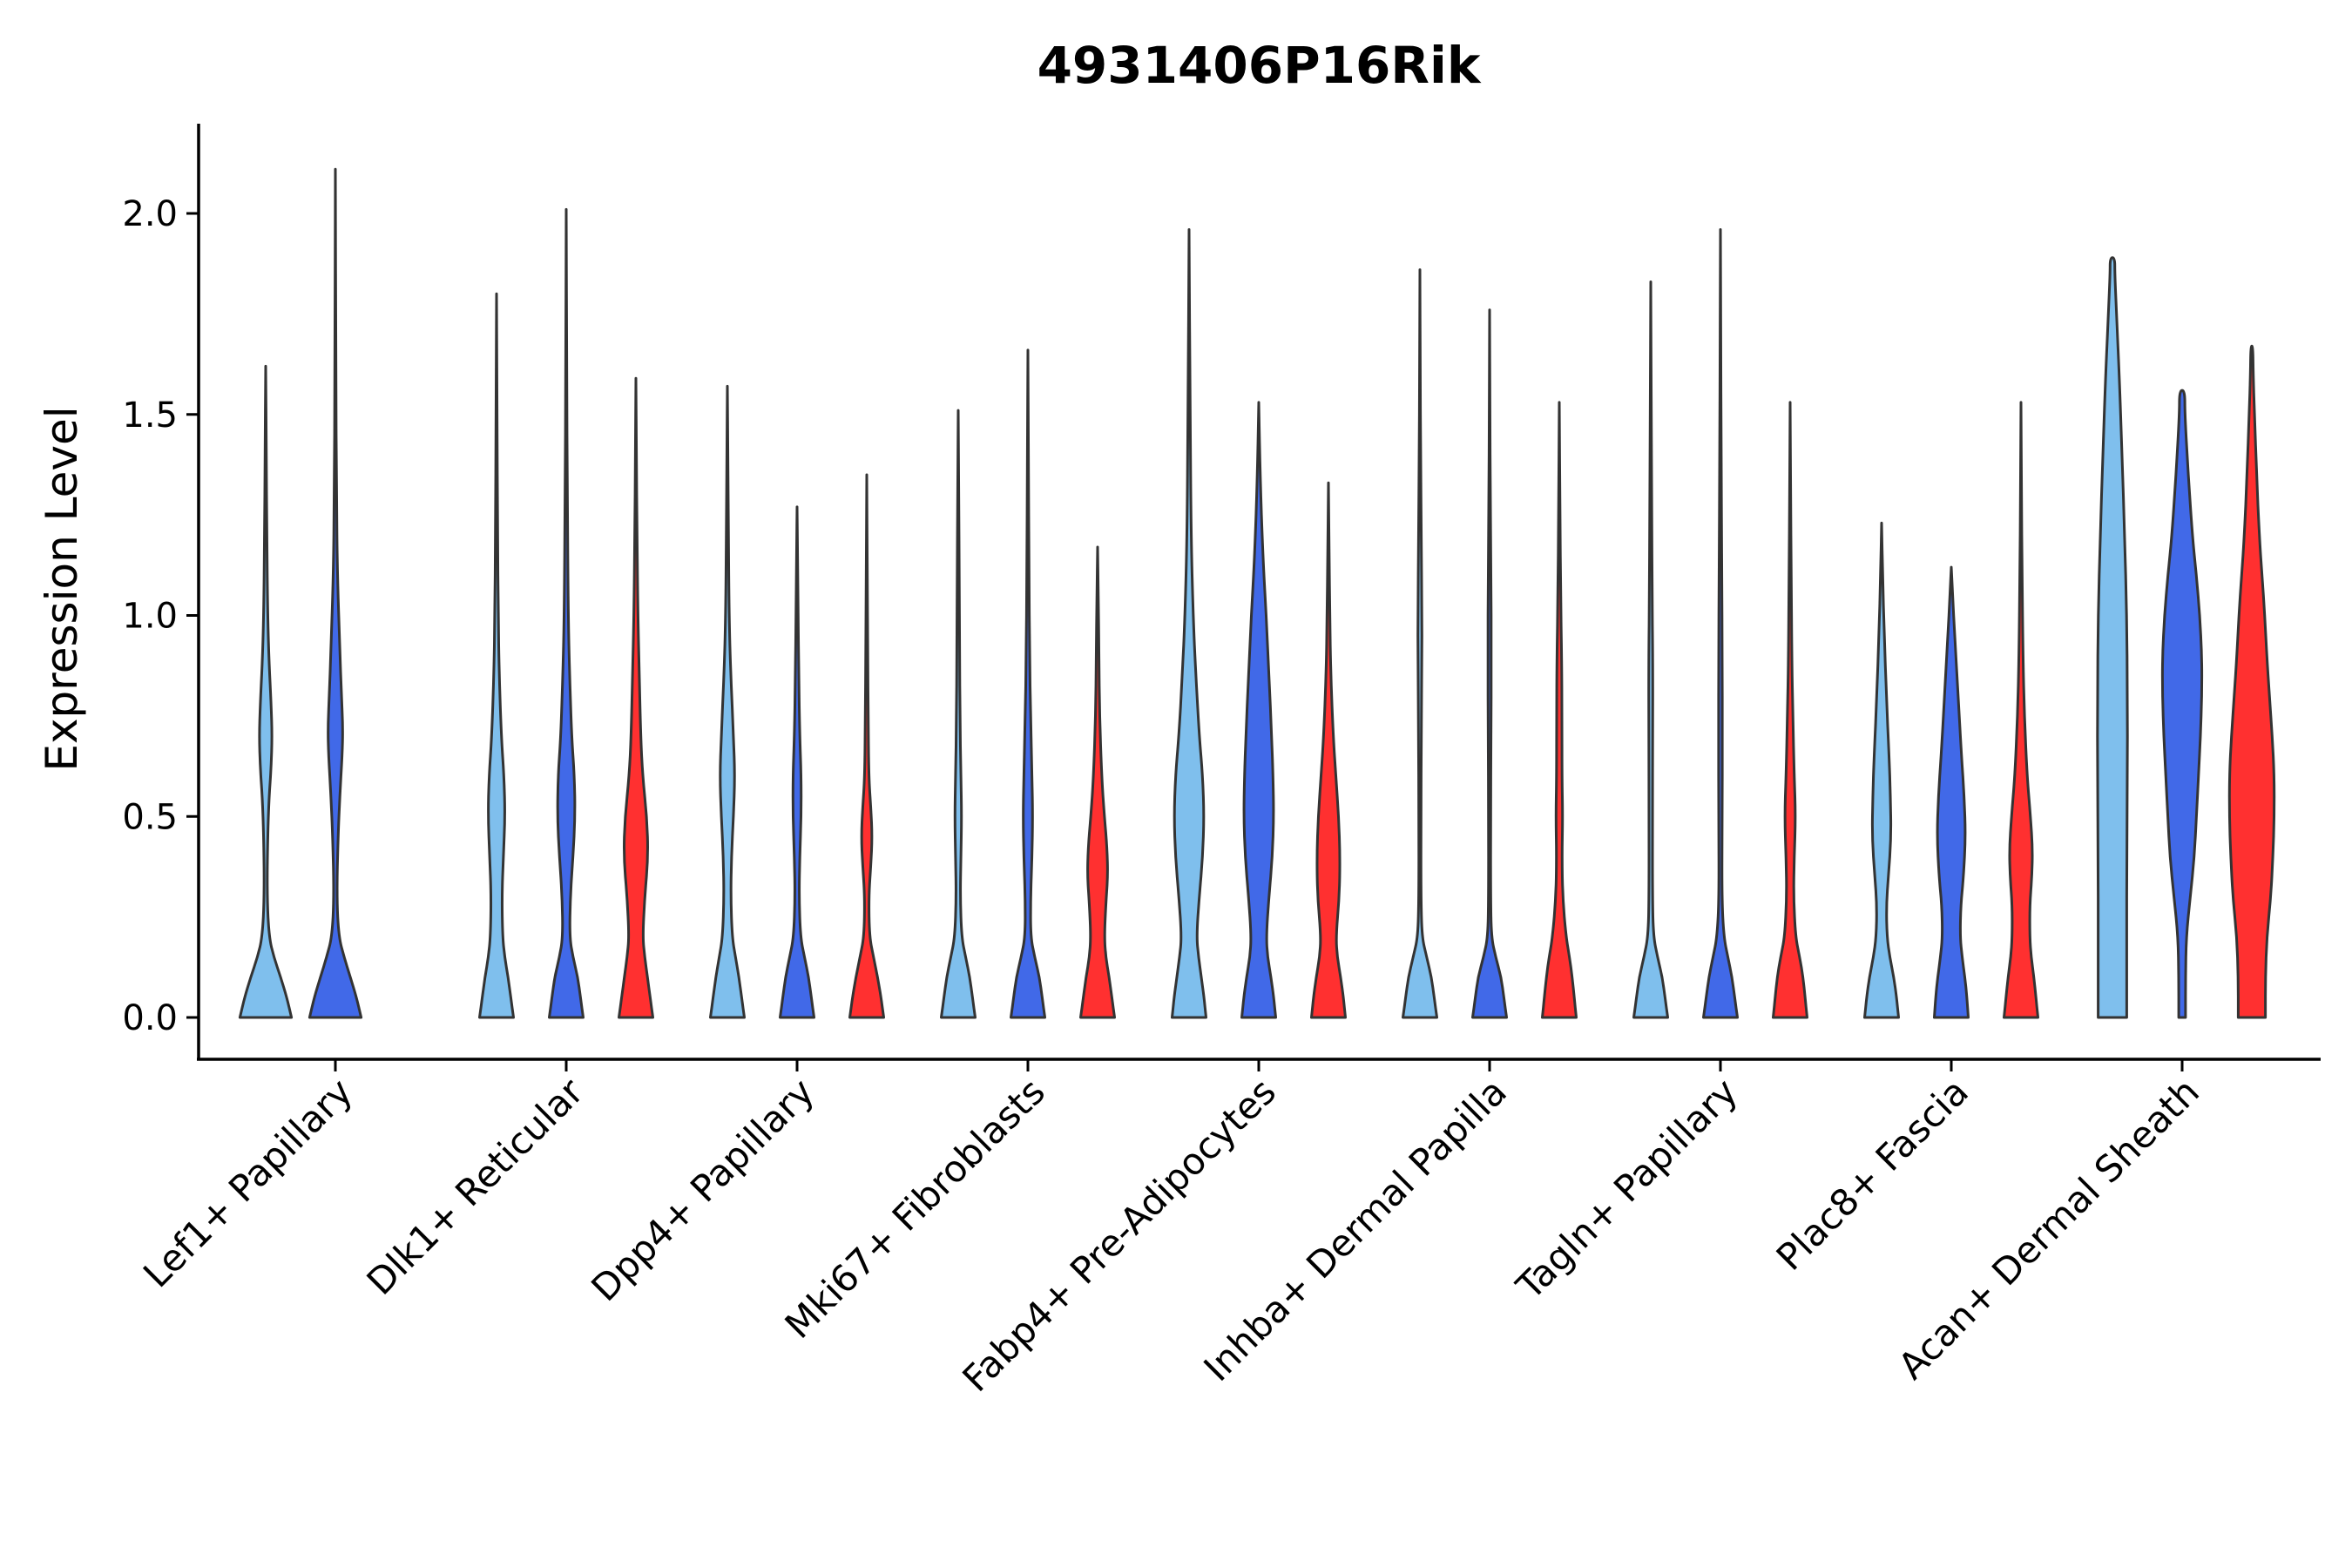 The width and height of the screenshot is (2352, 1568). Describe the element at coordinates (150, 817) in the screenshot. I see `y-tick-label: 0.5` at that location.